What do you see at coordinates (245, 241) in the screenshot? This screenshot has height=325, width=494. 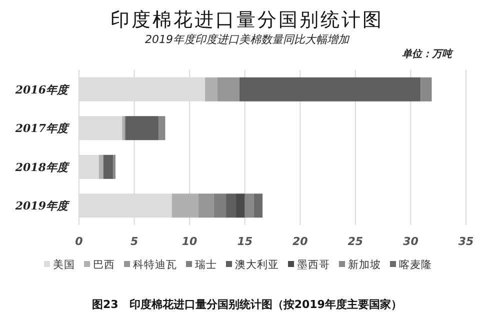 I see `x-tick-label: 15` at bounding box center [245, 241].